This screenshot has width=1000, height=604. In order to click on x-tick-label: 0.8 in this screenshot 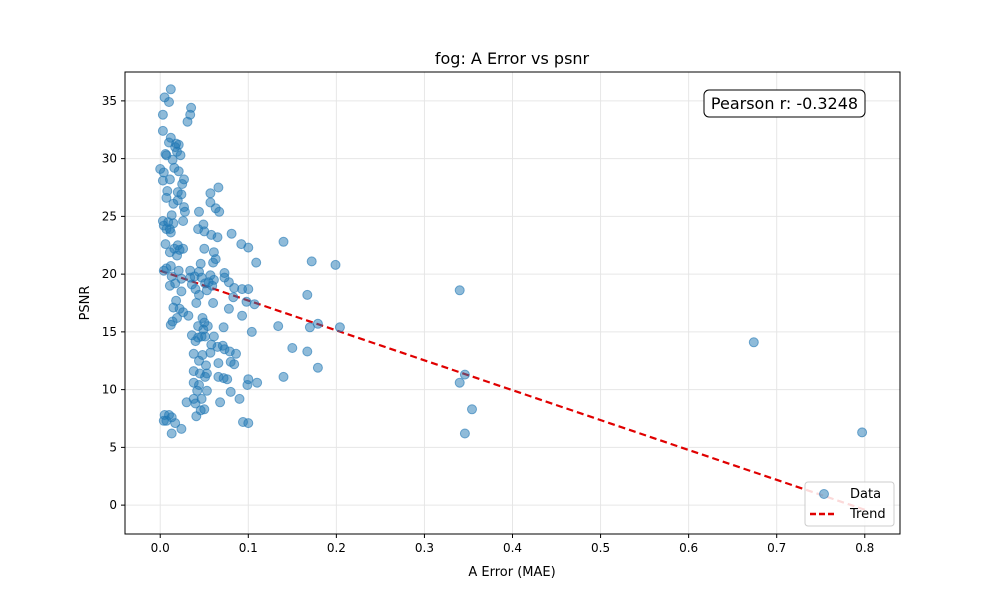, I will do `click(864, 548)`.